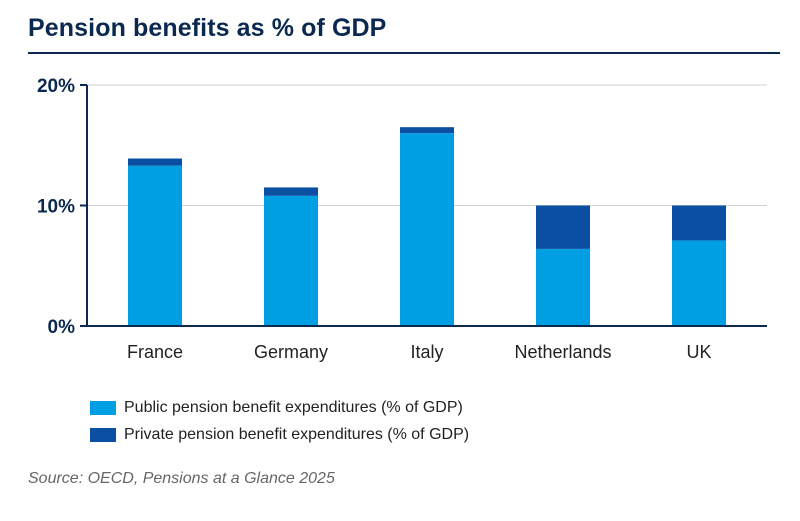 The height and width of the screenshot is (521, 800). Describe the element at coordinates (427, 130) in the screenshot. I see `bar-private-italy` at that location.